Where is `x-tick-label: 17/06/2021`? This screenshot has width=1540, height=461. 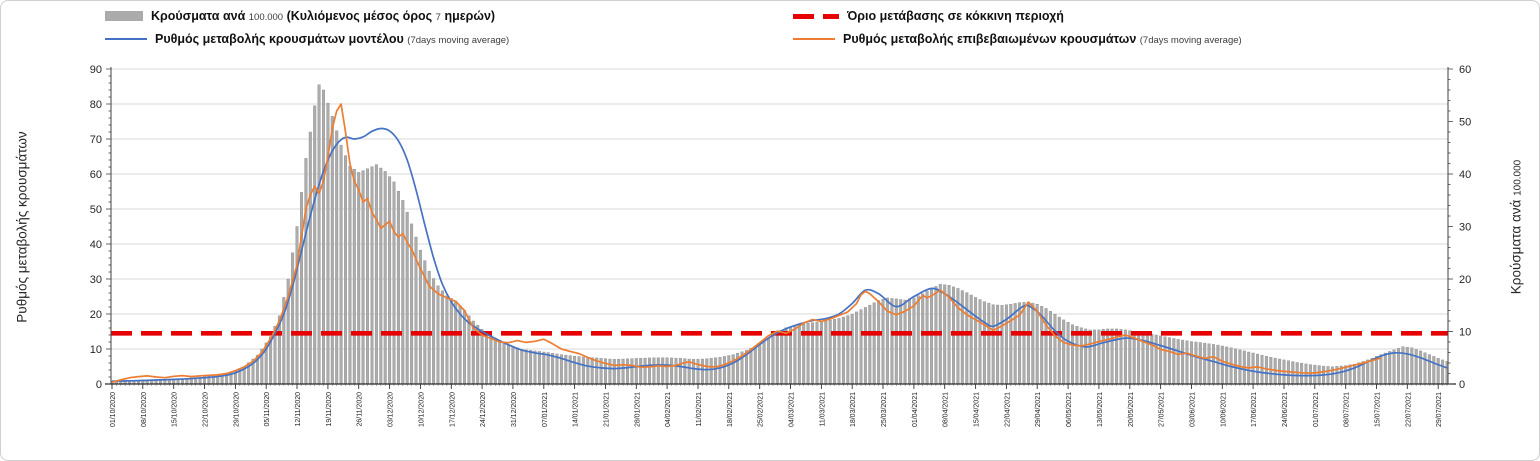 x-tick-label: 17/06/2021 is located at coordinates (1254, 409).